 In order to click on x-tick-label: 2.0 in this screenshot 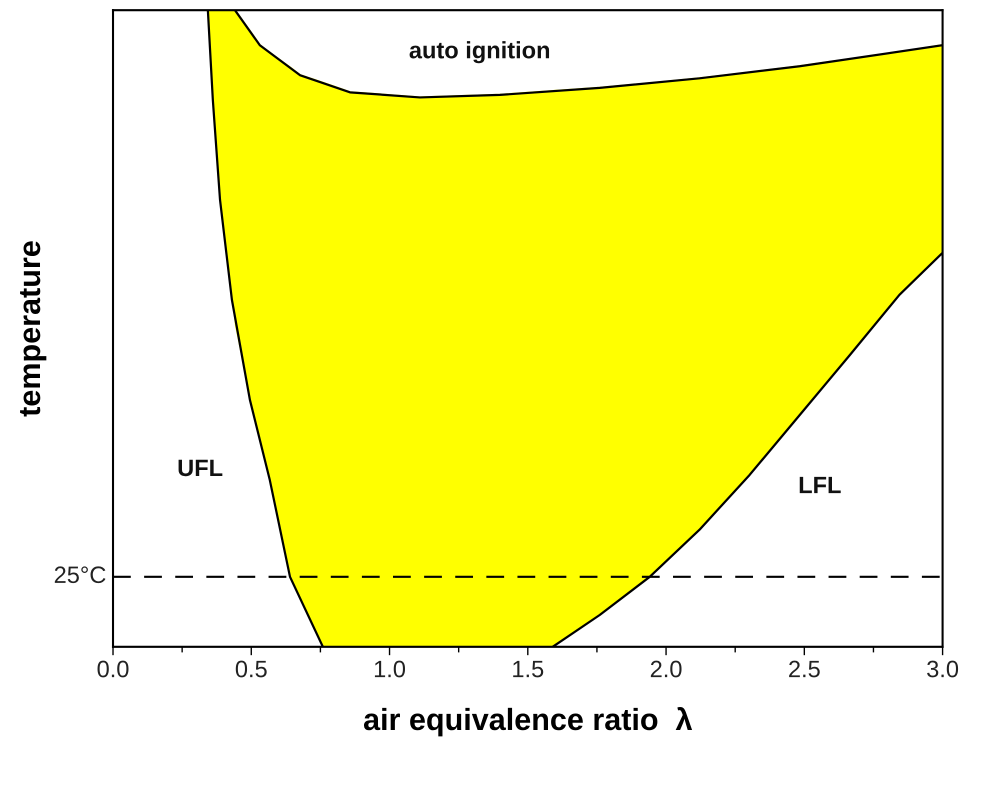, I will do `click(666, 669)`.